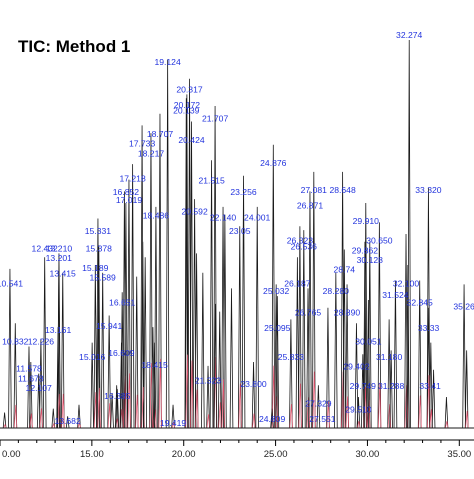 This screenshot has height=479, width=474. I want to click on peak-label: 10.541, so click(11, 283).